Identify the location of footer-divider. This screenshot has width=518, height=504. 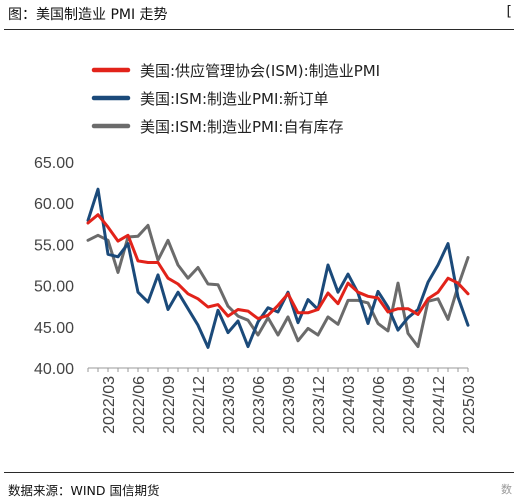
(259, 472).